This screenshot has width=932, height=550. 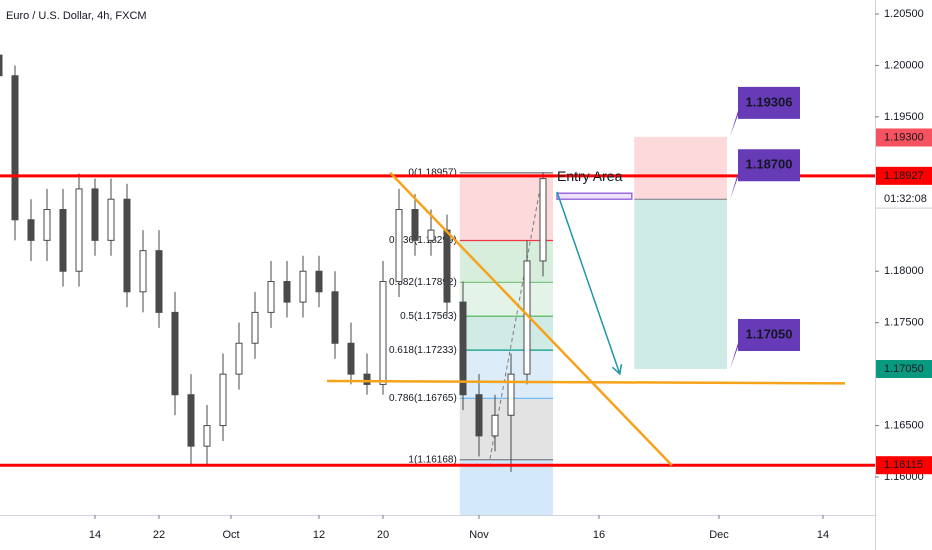 What do you see at coordinates (76, 16) in the screenshot?
I see `chart-title: Euro / U.S. Dollar, 4h, FXCM` at bounding box center [76, 16].